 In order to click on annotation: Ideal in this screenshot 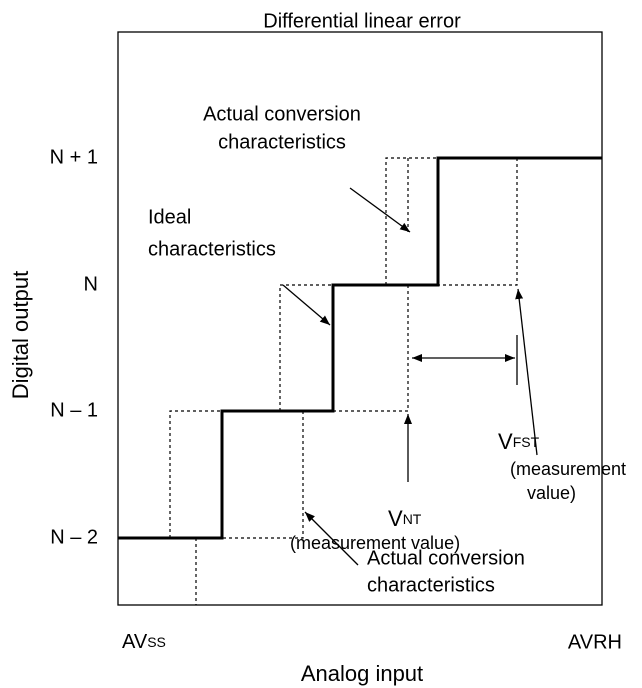, I will do `click(169, 217)`.